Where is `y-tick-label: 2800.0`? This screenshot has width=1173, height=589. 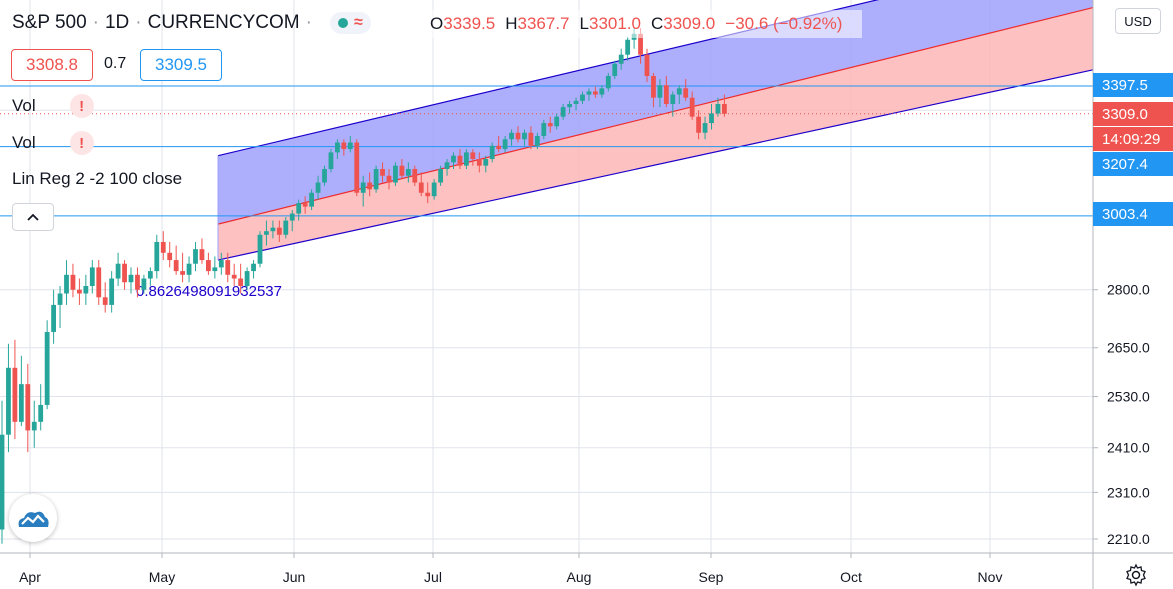
y-tick-label: 2800.0 is located at coordinates (1128, 290).